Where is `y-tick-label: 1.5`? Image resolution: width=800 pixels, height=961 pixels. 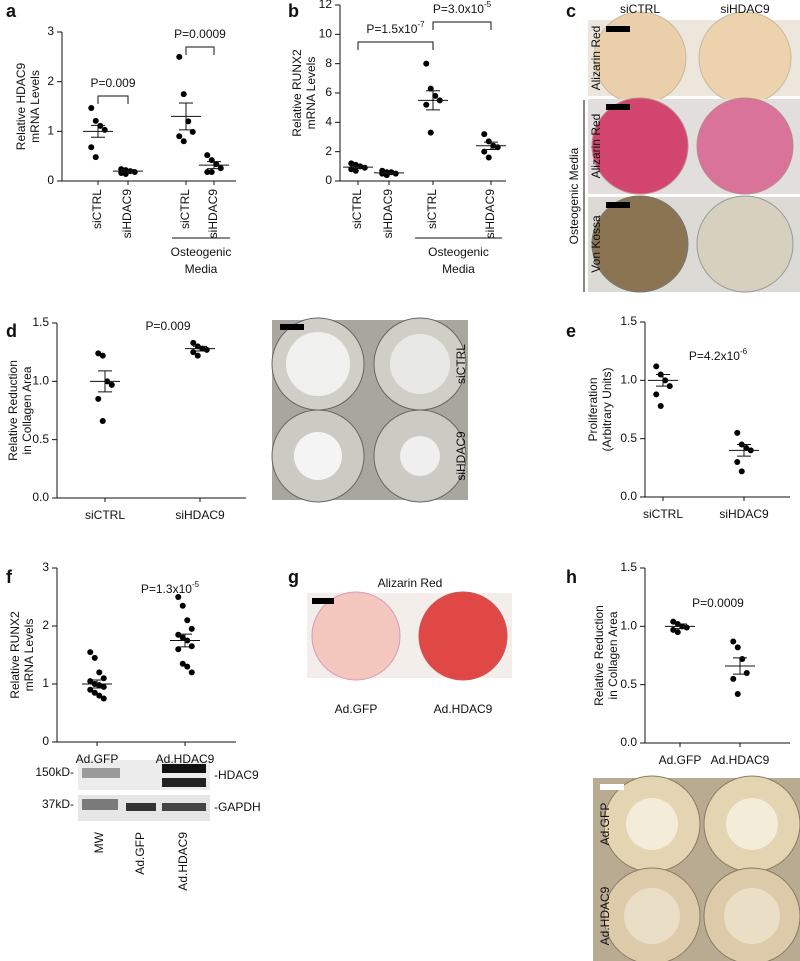 y-tick-label: 1.5 is located at coordinates (628, 321).